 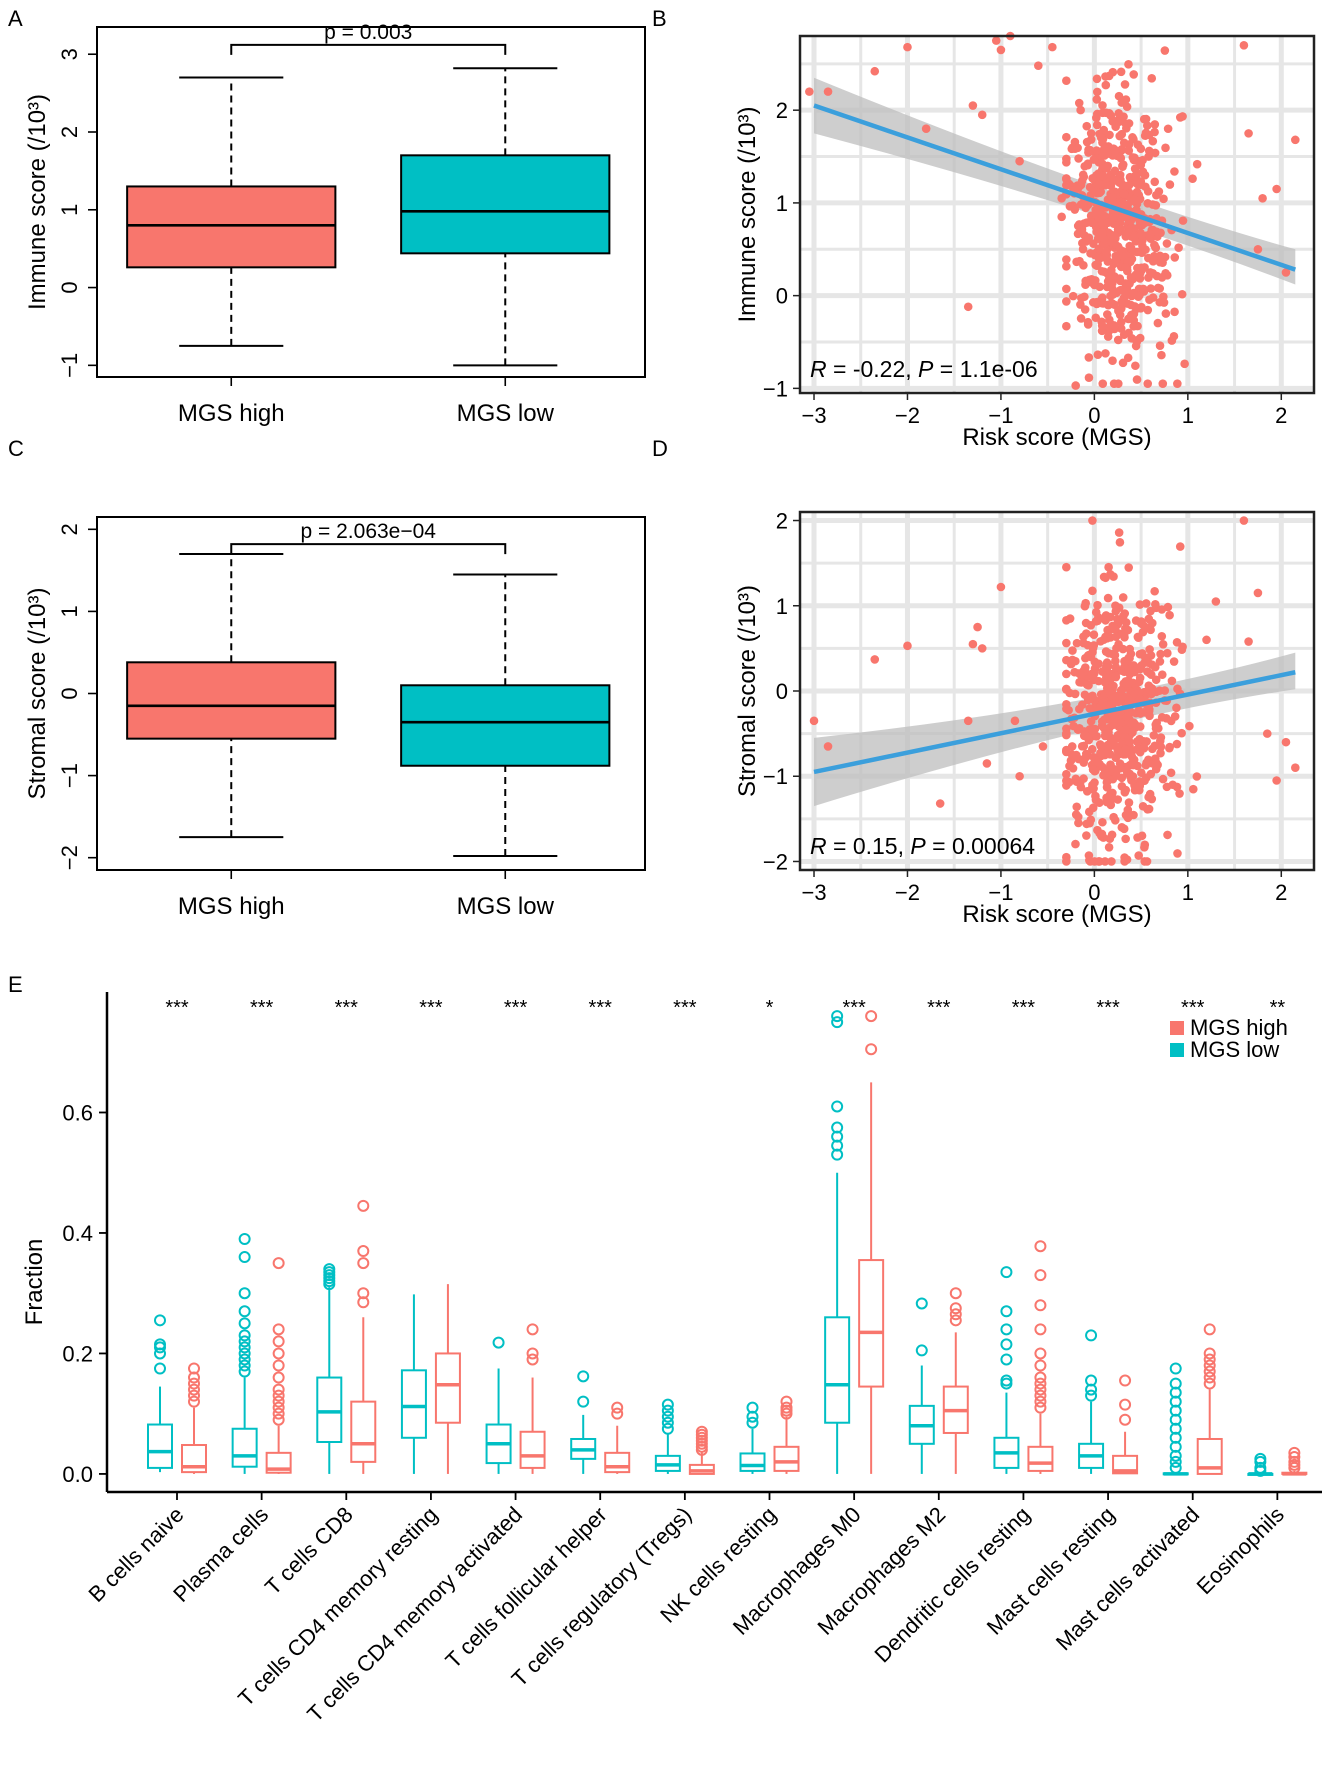 What do you see at coordinates (506, 413) in the screenshot?
I see `x-tick-label: MGS low` at bounding box center [506, 413].